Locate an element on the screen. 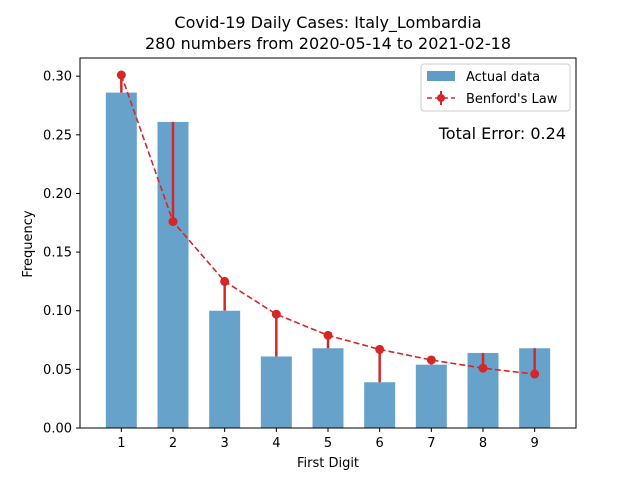 This screenshot has height=480, width=640. y-axis-label: Frequency is located at coordinates (28, 243).